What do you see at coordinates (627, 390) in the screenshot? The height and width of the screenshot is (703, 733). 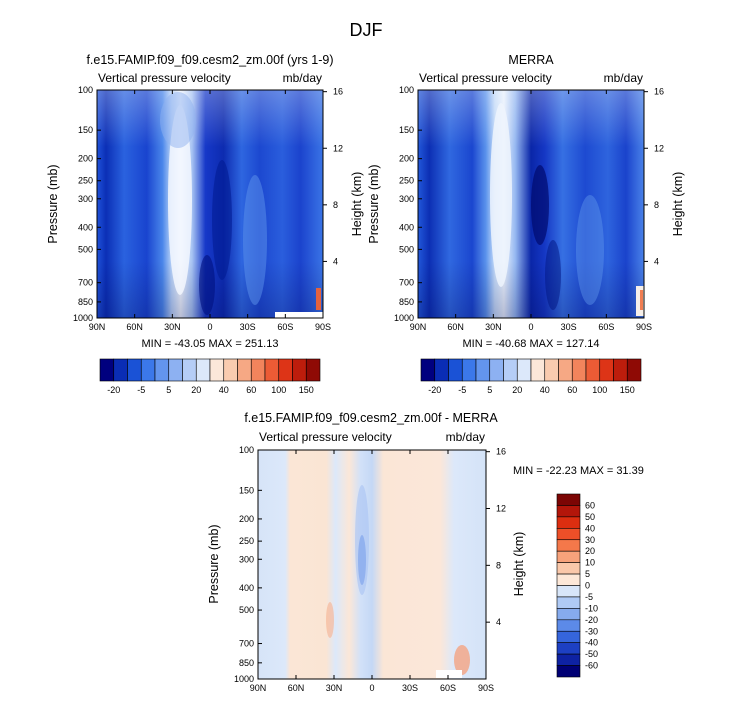 I see `panel-obs-colorbar-label: 150` at bounding box center [627, 390].